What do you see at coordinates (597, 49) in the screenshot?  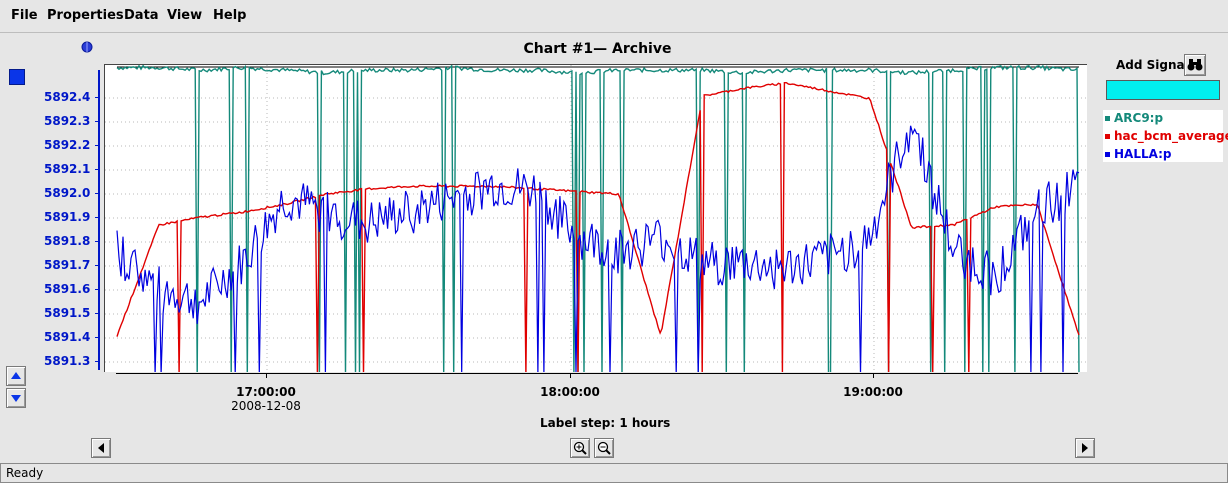 I see `chart-title: Chart #1— Archive` at bounding box center [597, 49].